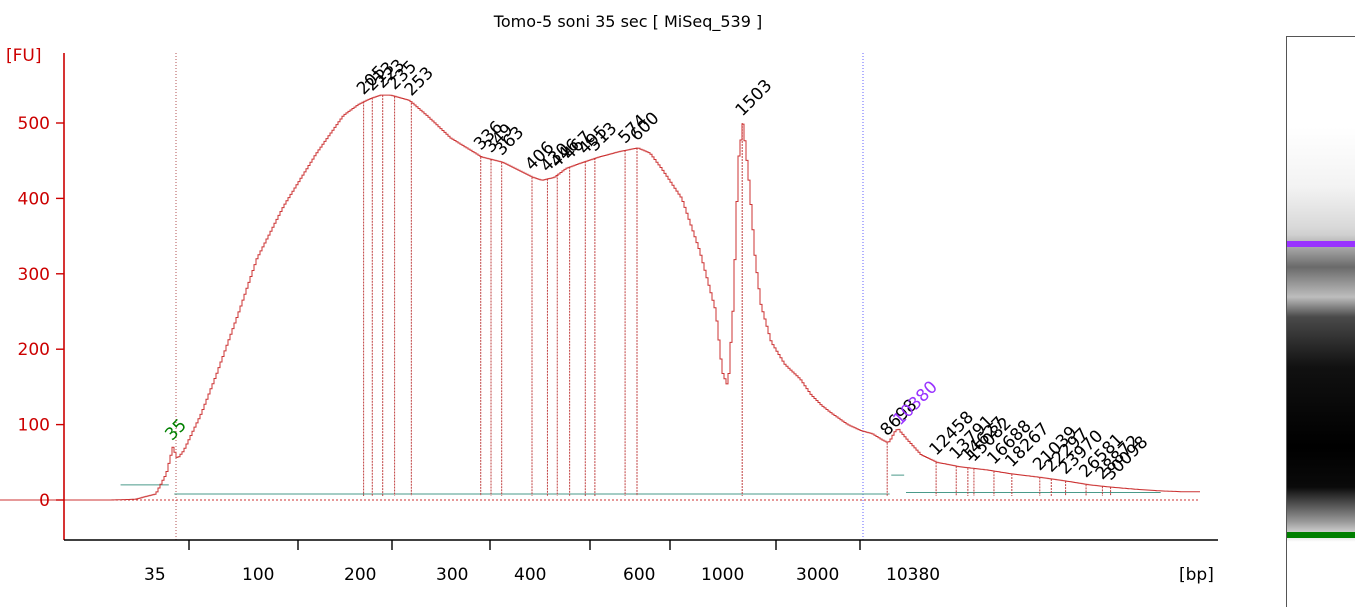 The width and height of the screenshot is (1355, 607). I want to click on y-tick-label-0: 0, so click(44, 501).